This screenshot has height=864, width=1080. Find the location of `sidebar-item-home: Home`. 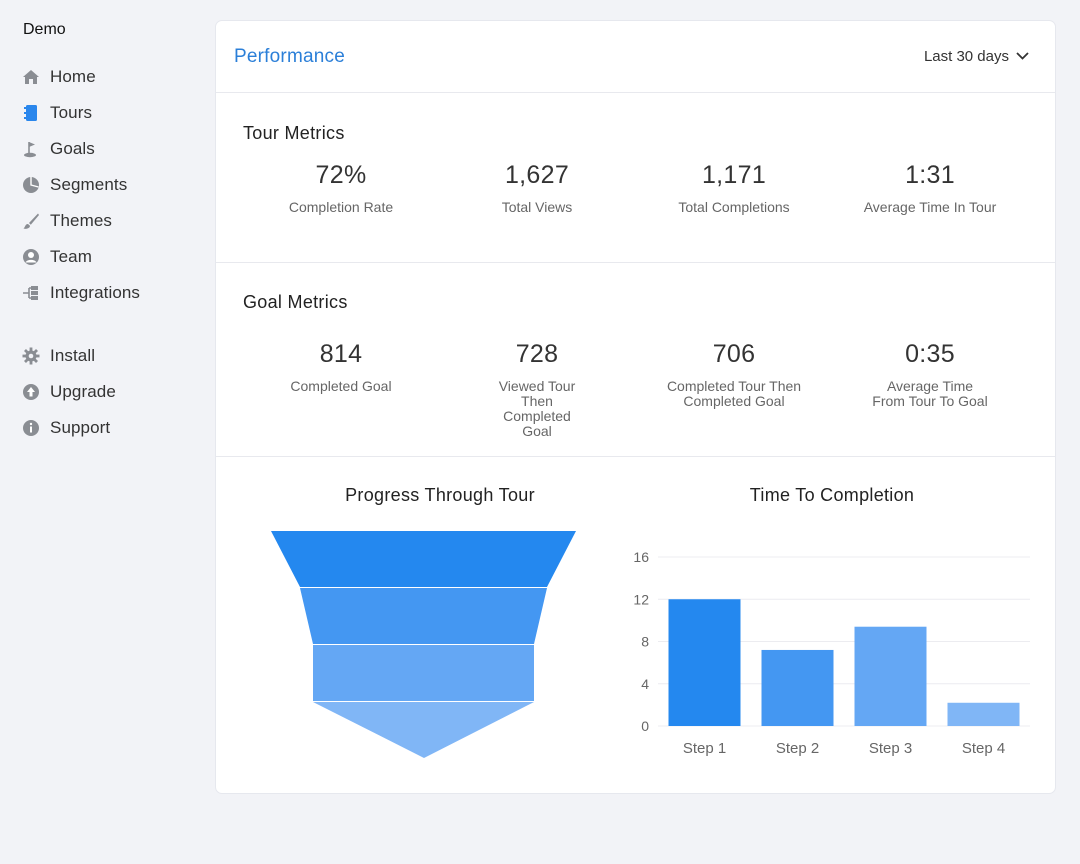

sidebar-item-home: Home is located at coordinates (108, 77).